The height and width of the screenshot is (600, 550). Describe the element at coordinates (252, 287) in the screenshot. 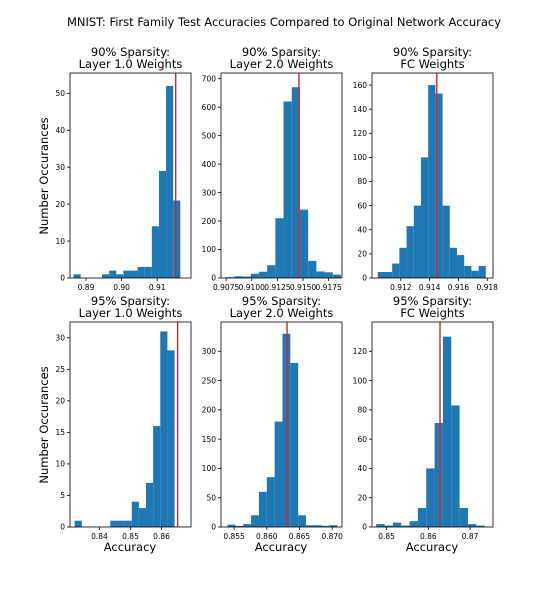

I see `x-tick-label: 0.9100` at that location.